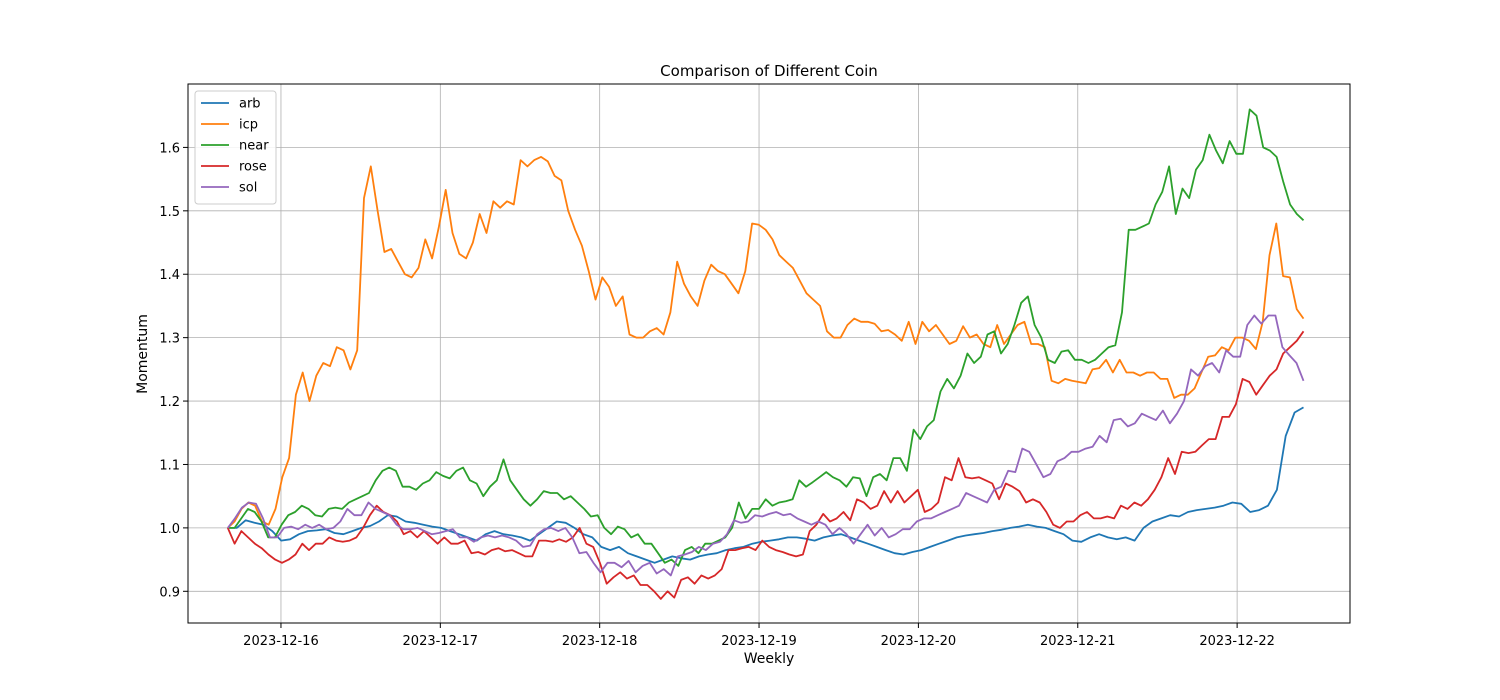 This screenshot has width=1500, height=700. What do you see at coordinates (250, 104) in the screenshot?
I see `legend-label-arb: arb` at bounding box center [250, 104].